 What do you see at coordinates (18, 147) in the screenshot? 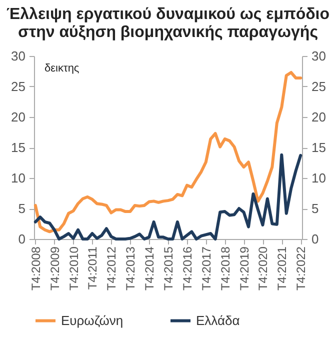
I see `y-tick-label: 15` at bounding box center [18, 147].